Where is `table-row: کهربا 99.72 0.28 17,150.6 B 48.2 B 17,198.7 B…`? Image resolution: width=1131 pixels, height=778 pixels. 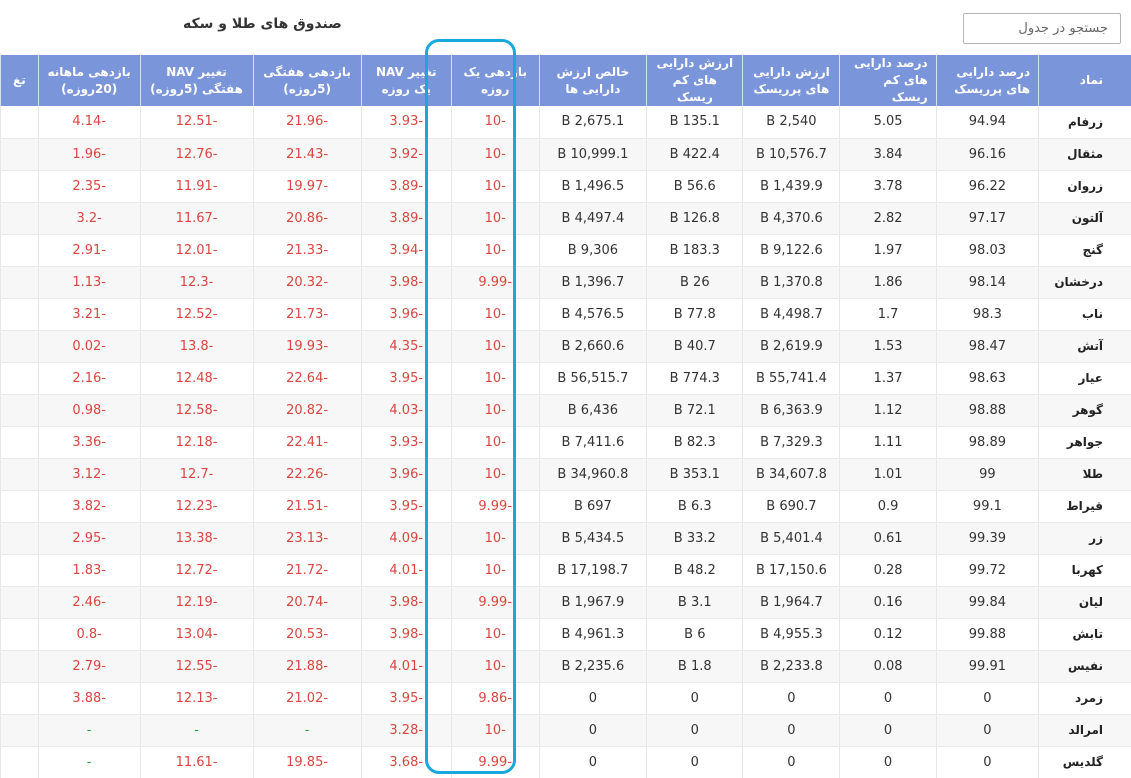 table-row: کهربا 99.72 0.28 17,150.6 B 48.2 B 17,198.7 B… is located at coordinates (565, 570).